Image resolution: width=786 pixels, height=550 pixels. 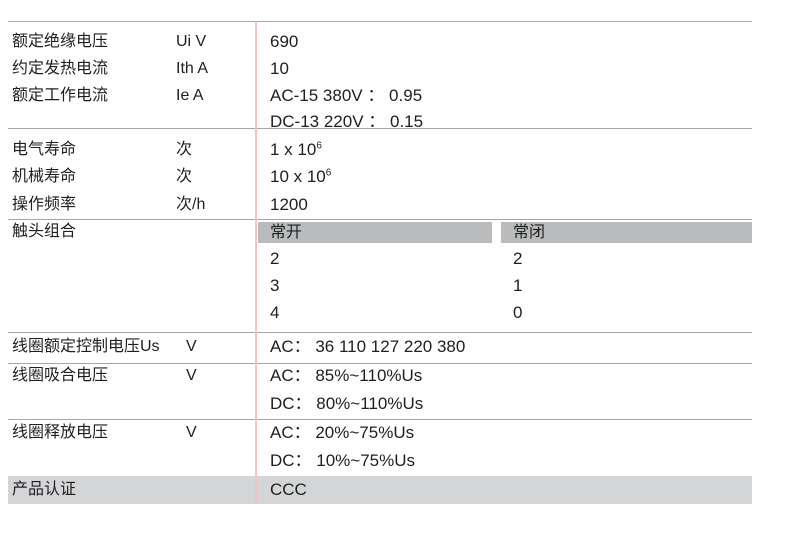 I want to click on contact-header-normally-open: 常开, so click(x=375, y=232).